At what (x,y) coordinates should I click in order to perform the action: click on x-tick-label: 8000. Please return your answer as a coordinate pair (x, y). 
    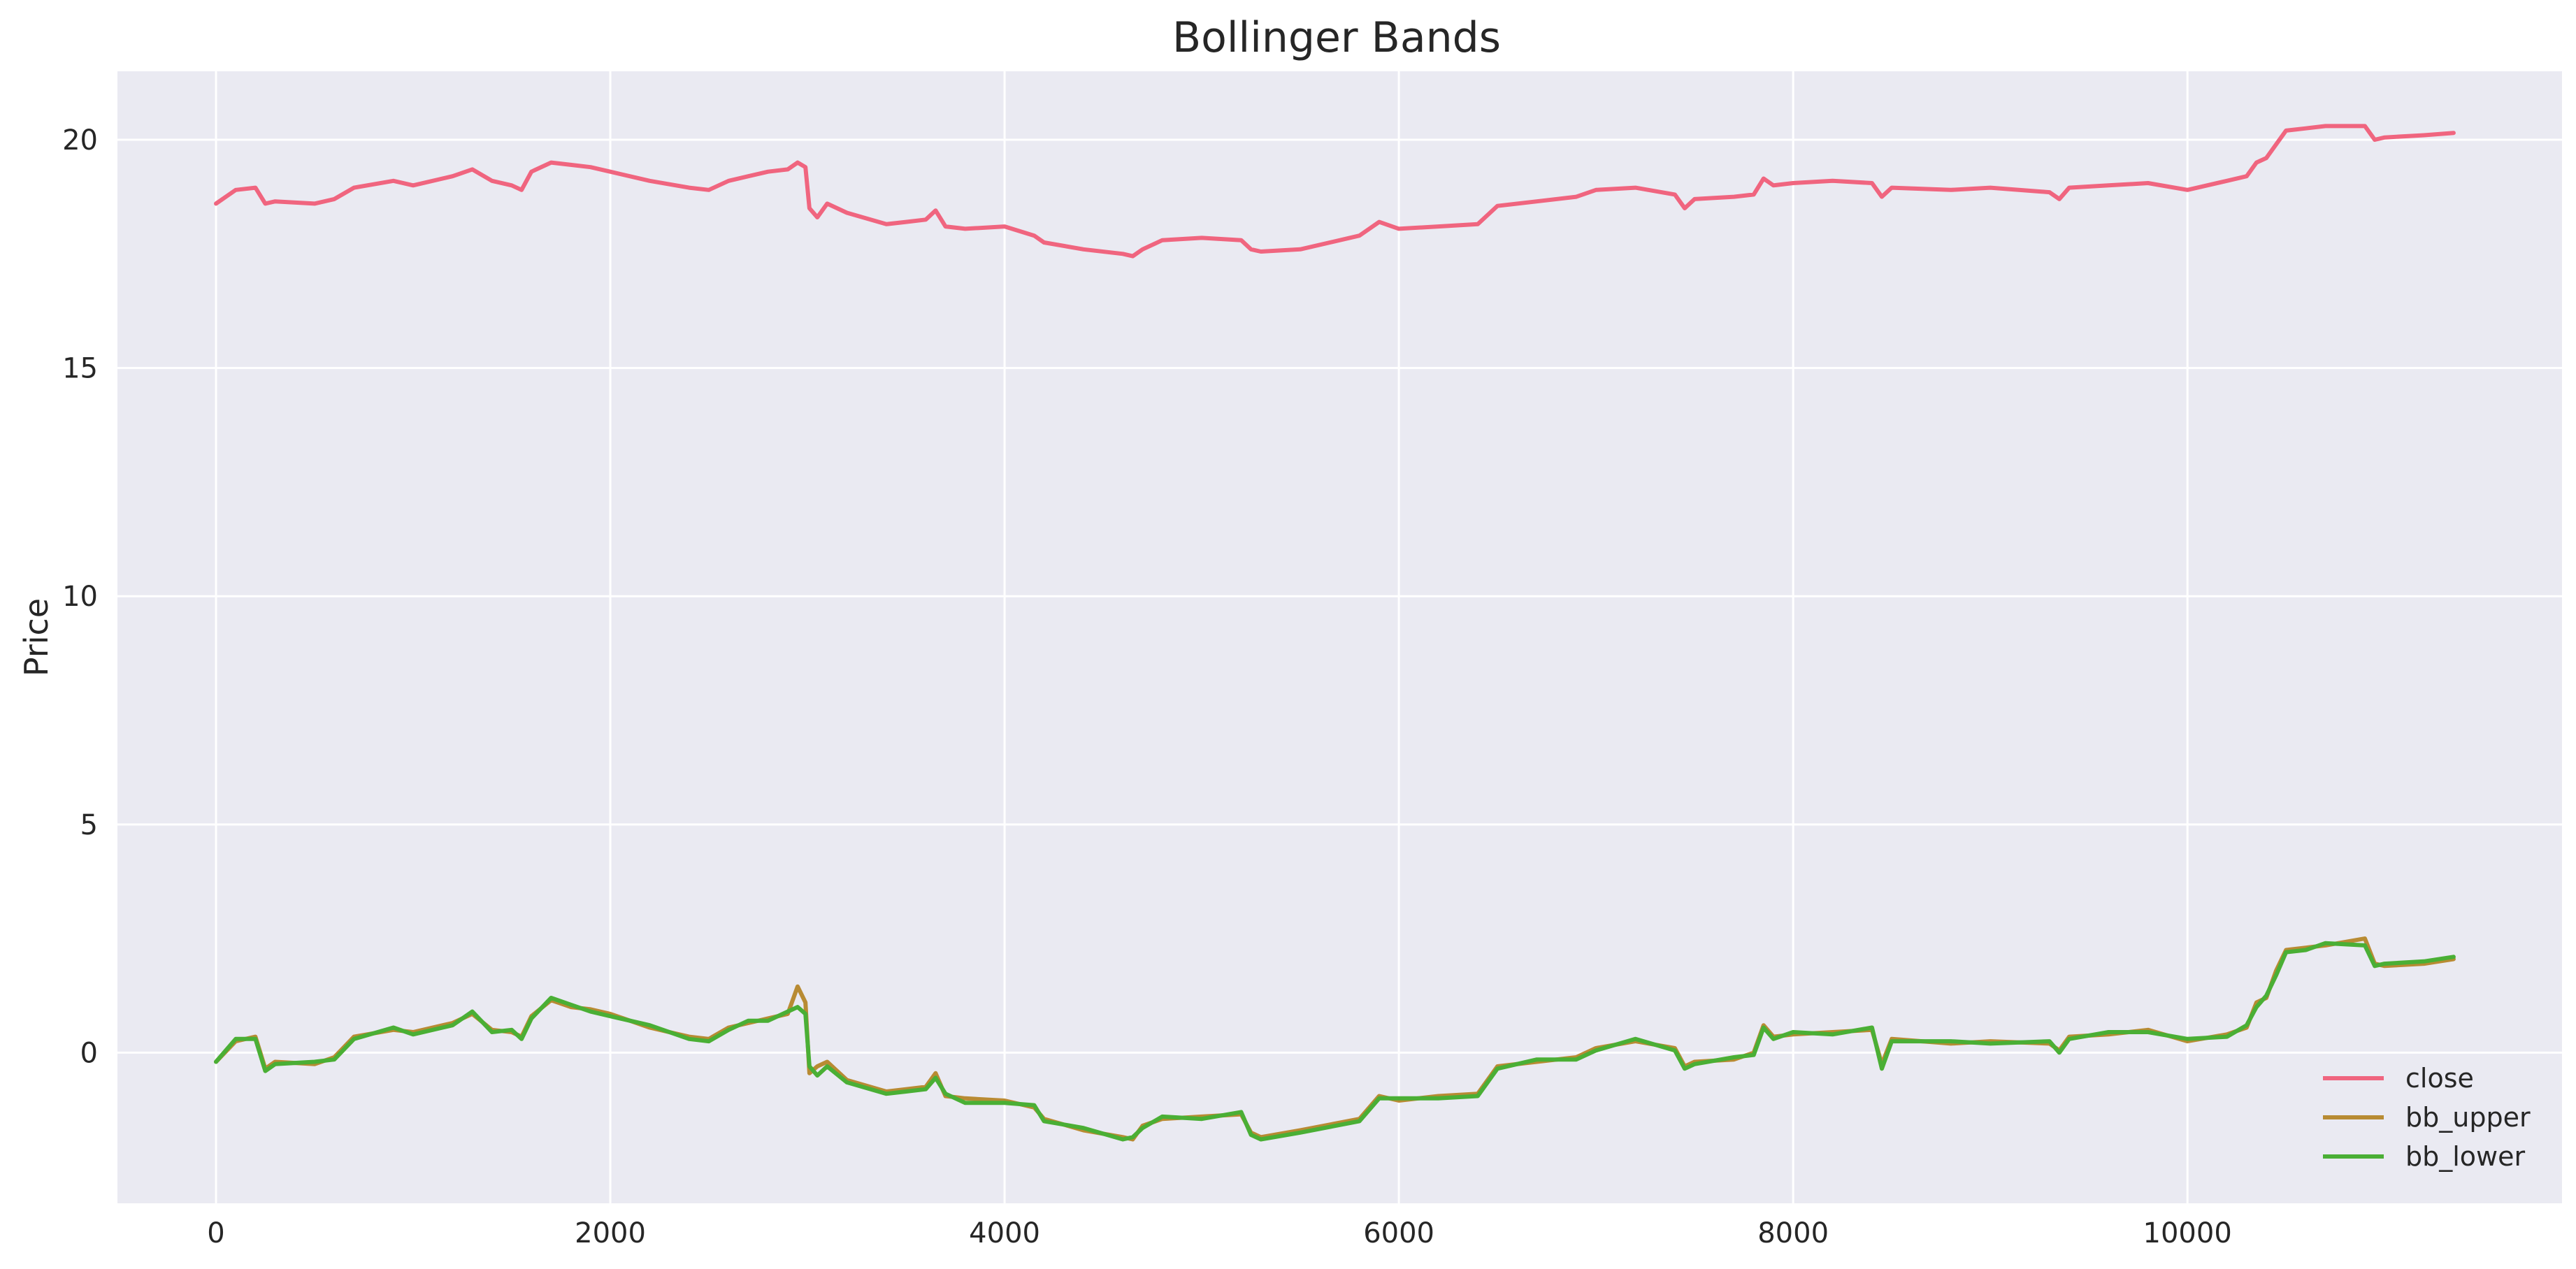
    Looking at the image, I should click on (1793, 1233).